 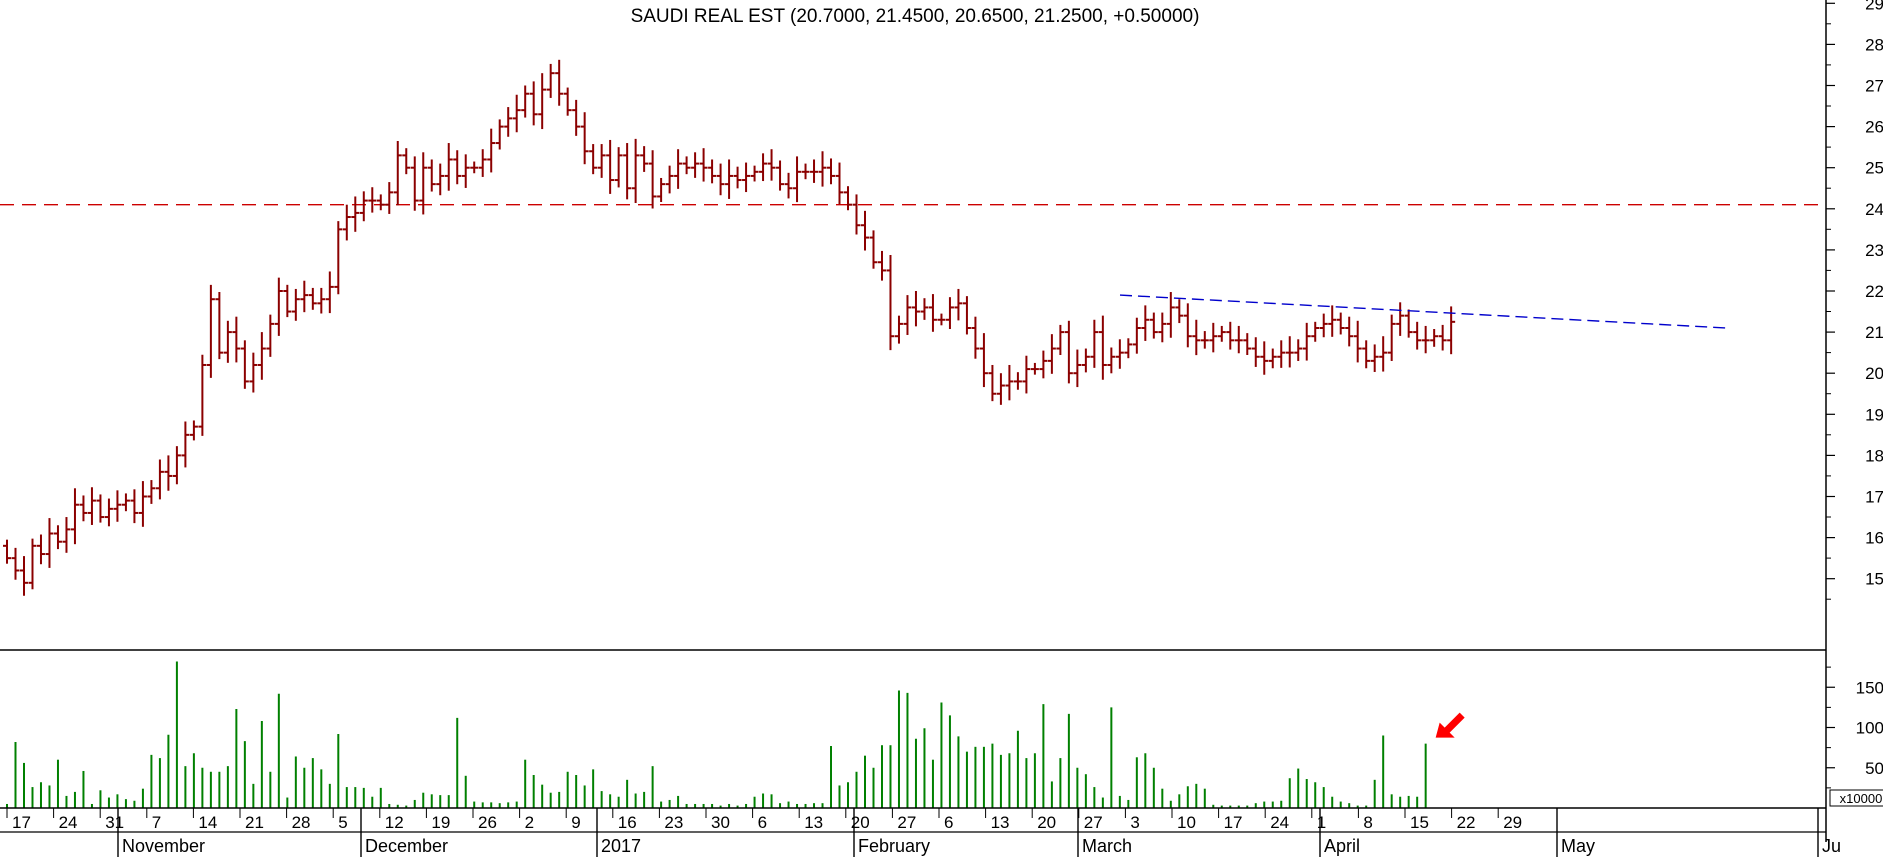 What do you see at coordinates (621, 846) in the screenshot?
I see `month-label: 2017` at bounding box center [621, 846].